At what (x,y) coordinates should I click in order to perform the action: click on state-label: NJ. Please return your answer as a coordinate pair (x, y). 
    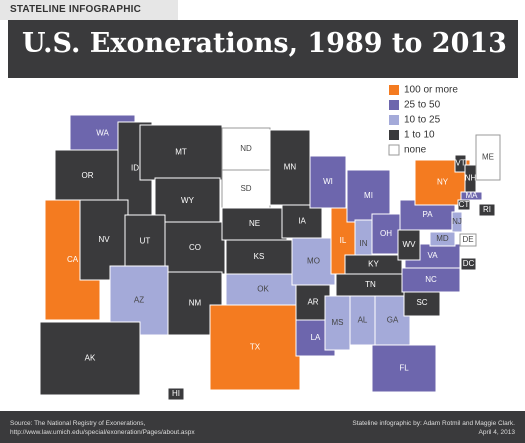
    Looking at the image, I should click on (457, 221).